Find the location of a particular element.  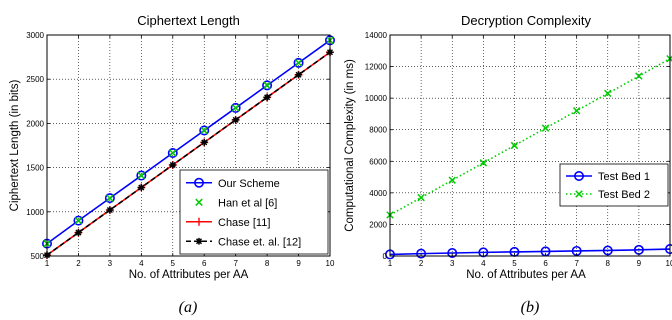

chart-b-legend-marker is located at coordinates (579, 194).